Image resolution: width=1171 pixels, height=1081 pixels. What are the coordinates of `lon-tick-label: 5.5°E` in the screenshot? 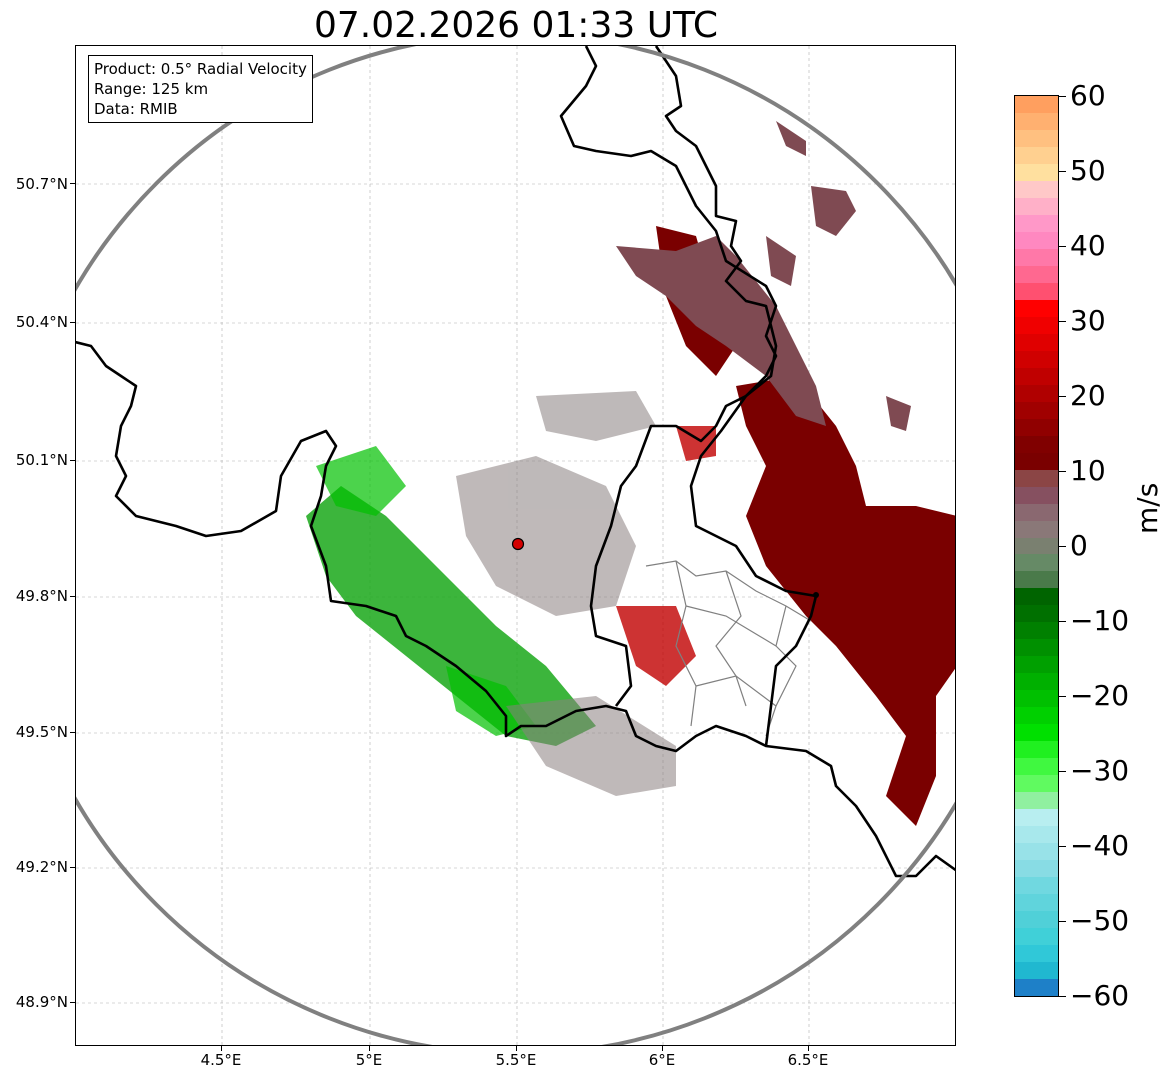 It's located at (516, 1060).